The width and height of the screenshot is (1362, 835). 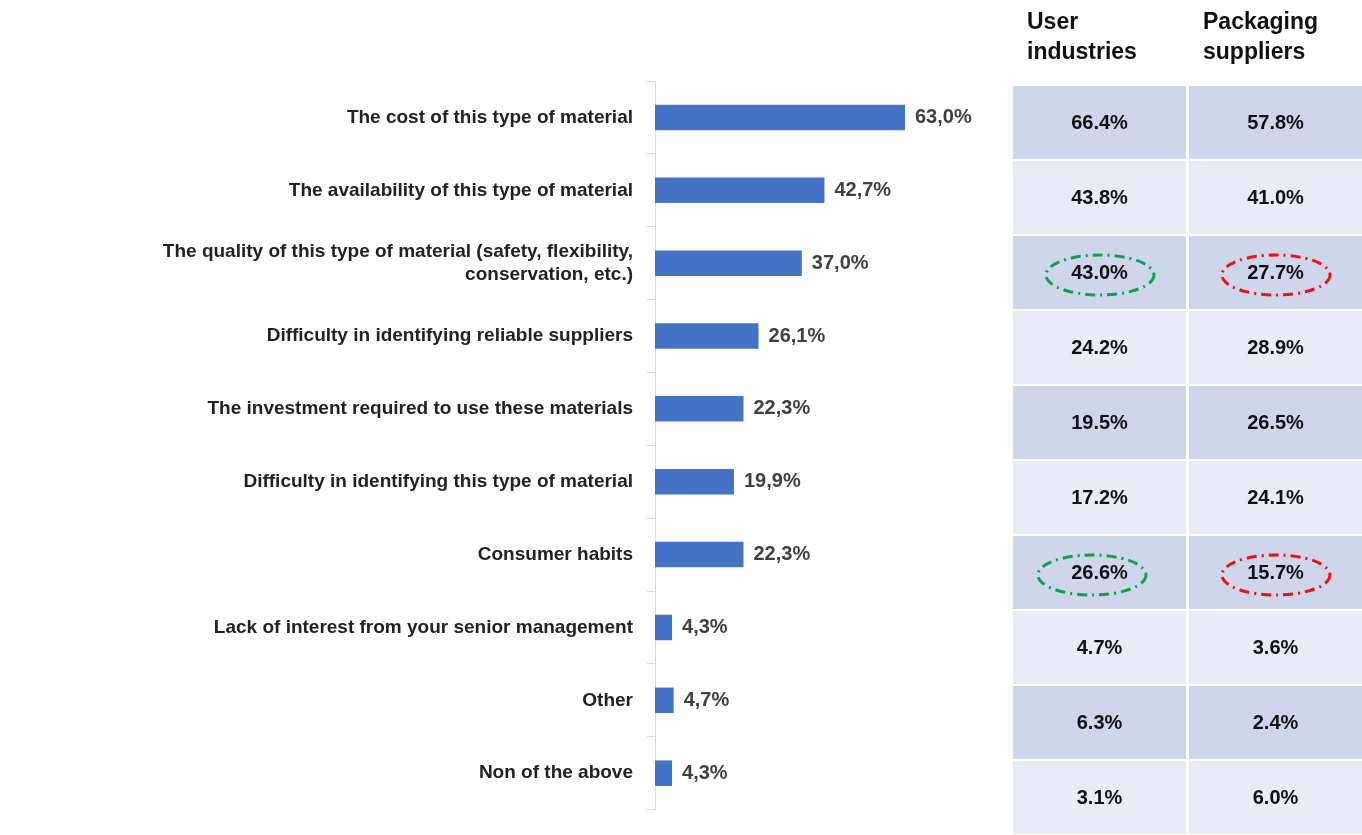 I want to click on data-label: 19.5%, so click(x=1099, y=422).